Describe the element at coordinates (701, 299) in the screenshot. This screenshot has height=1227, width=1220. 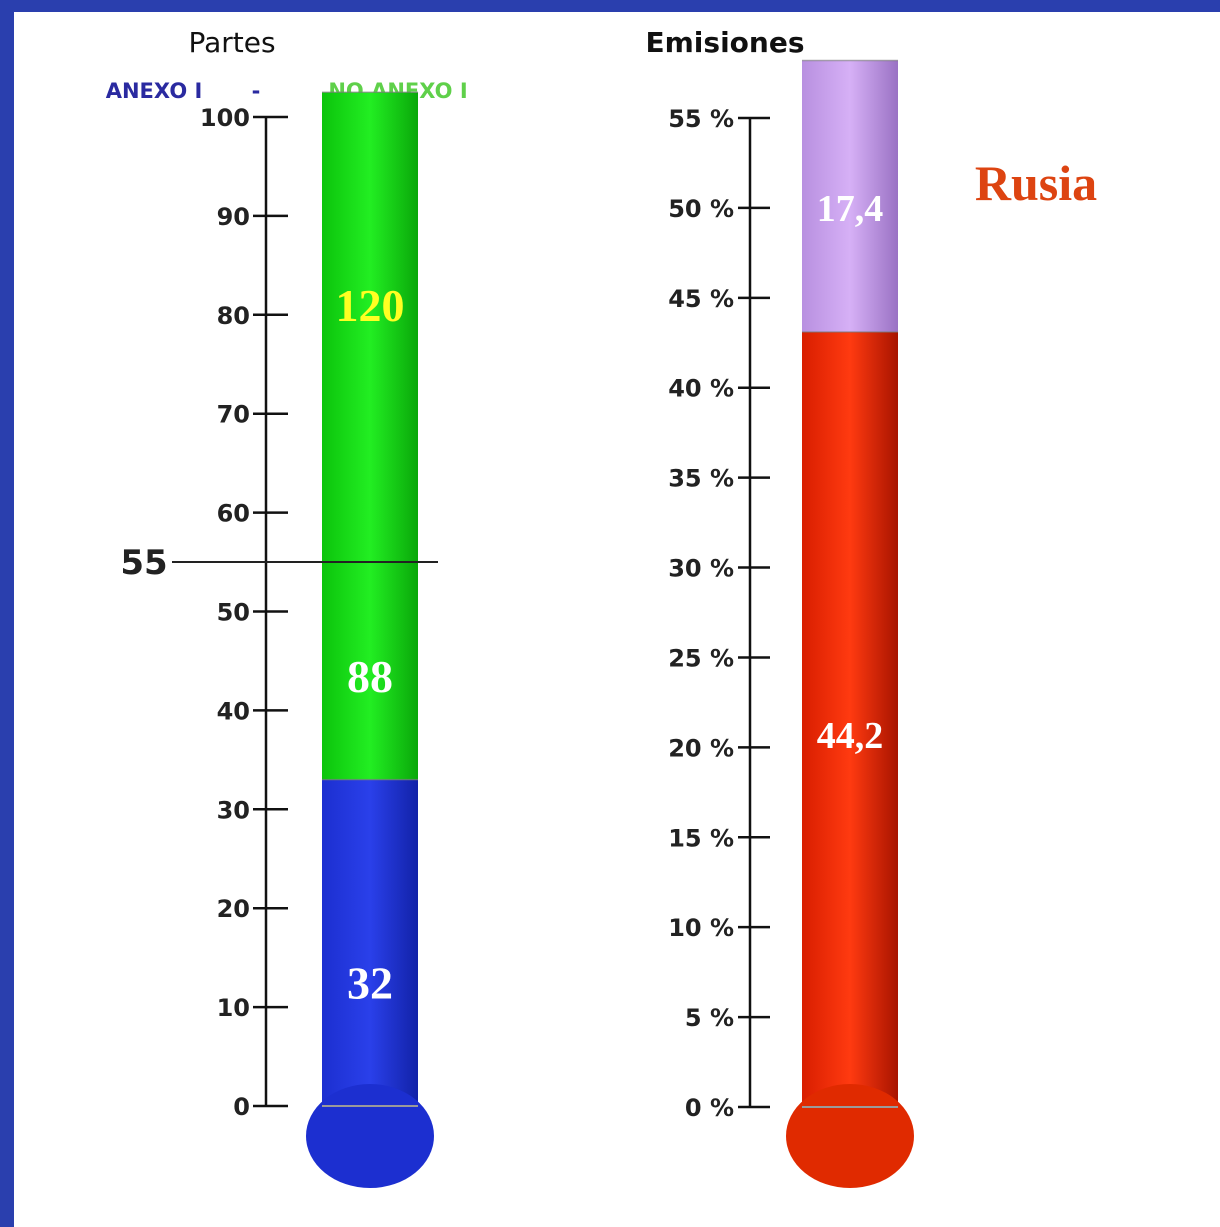
I see `y-tick-label: 45 %` at that location.